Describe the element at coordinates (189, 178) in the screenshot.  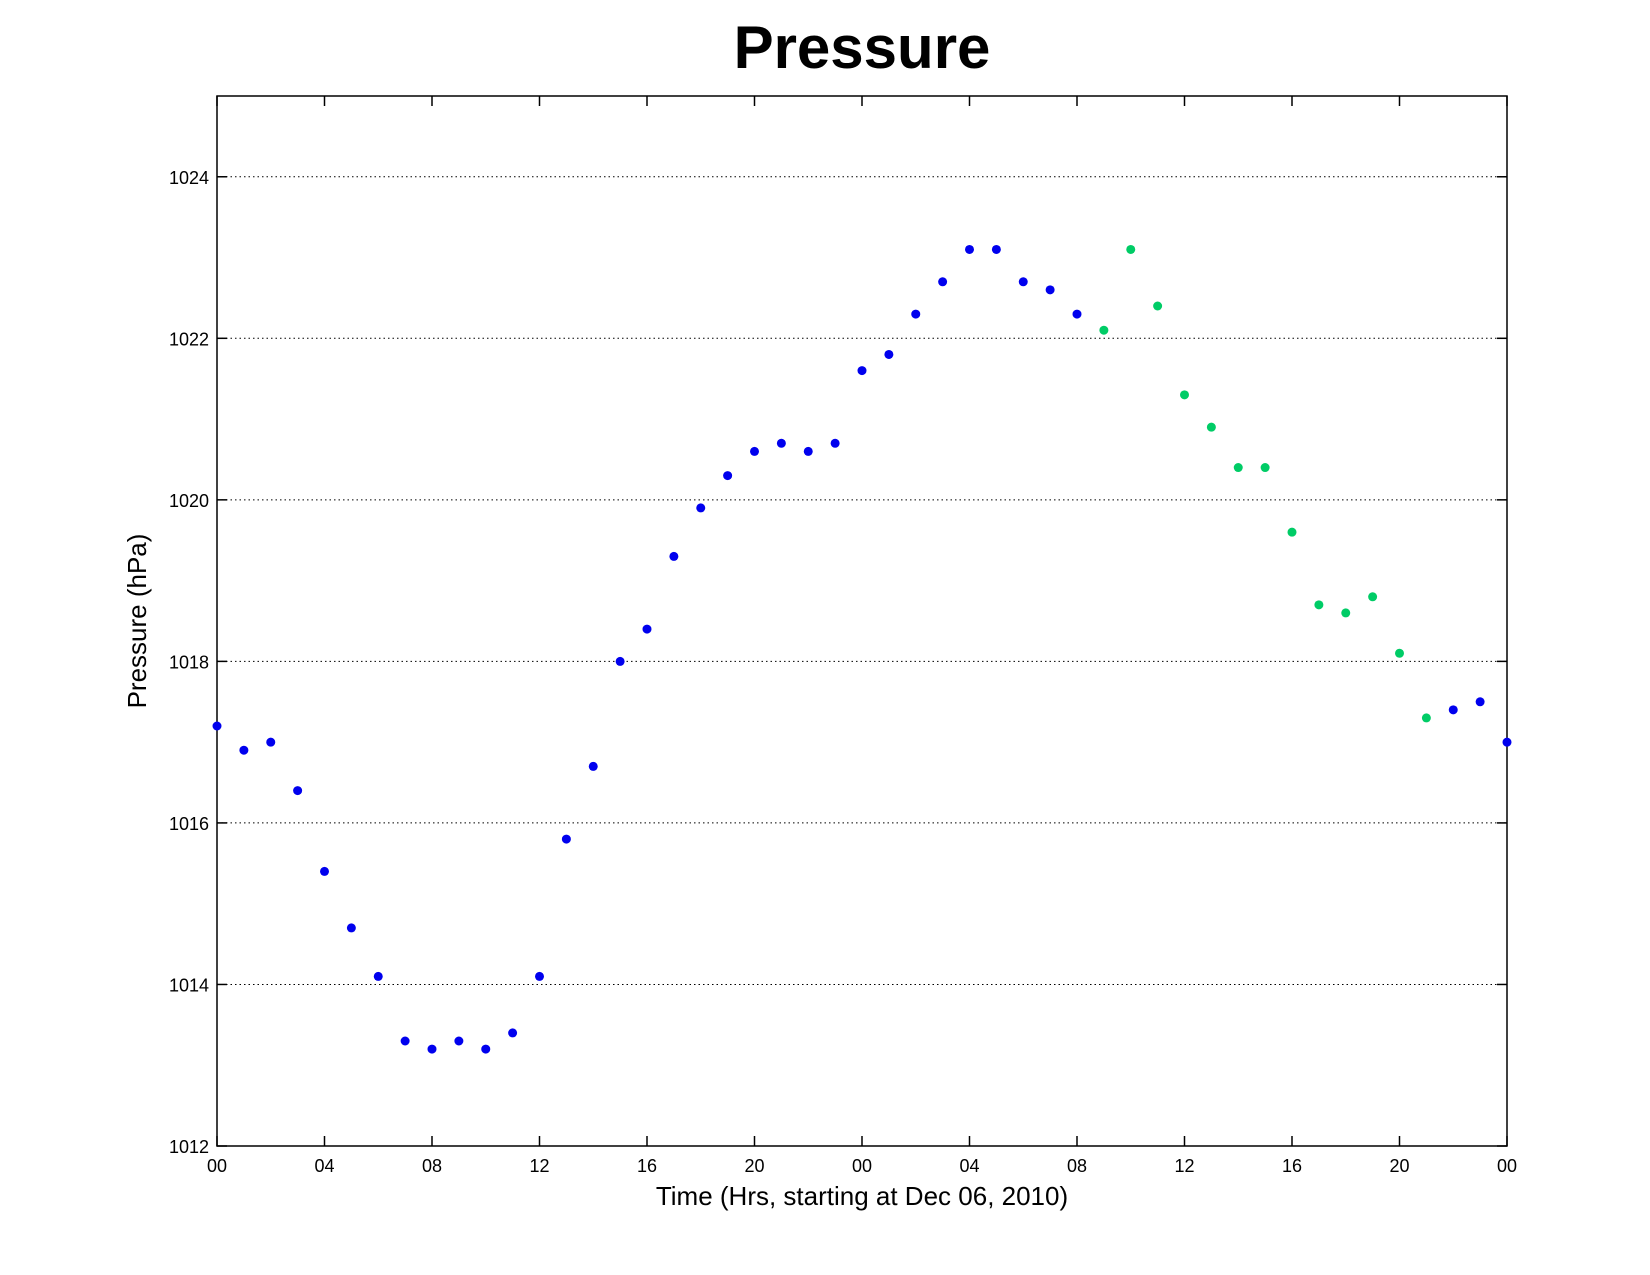
I see `y-tick-label: 1024` at that location.